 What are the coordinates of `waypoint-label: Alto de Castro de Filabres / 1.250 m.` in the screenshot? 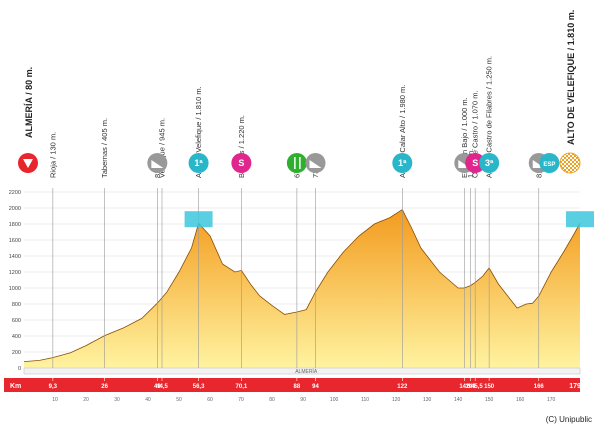 It's located at (489, 117).